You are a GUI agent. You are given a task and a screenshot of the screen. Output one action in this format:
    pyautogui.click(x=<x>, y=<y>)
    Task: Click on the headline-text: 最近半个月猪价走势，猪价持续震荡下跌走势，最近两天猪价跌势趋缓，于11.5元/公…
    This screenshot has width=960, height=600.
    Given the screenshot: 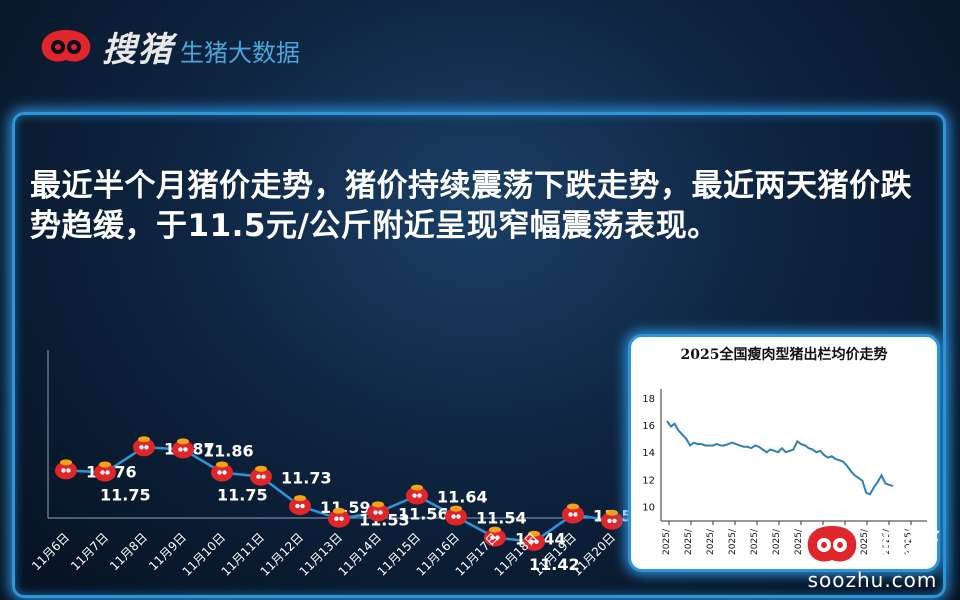 What is the action you would take?
    pyautogui.click(x=471, y=206)
    